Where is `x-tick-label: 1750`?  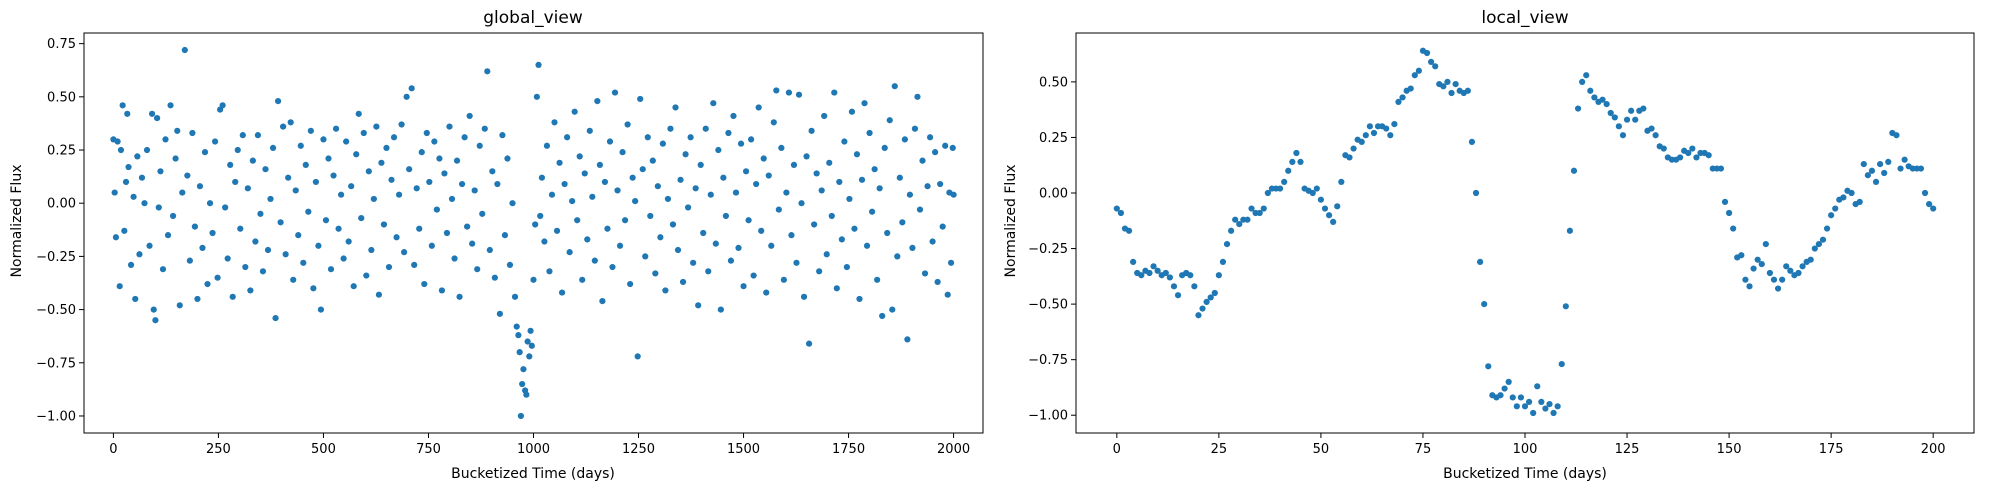 x-tick-label: 1750 is located at coordinates (848, 449).